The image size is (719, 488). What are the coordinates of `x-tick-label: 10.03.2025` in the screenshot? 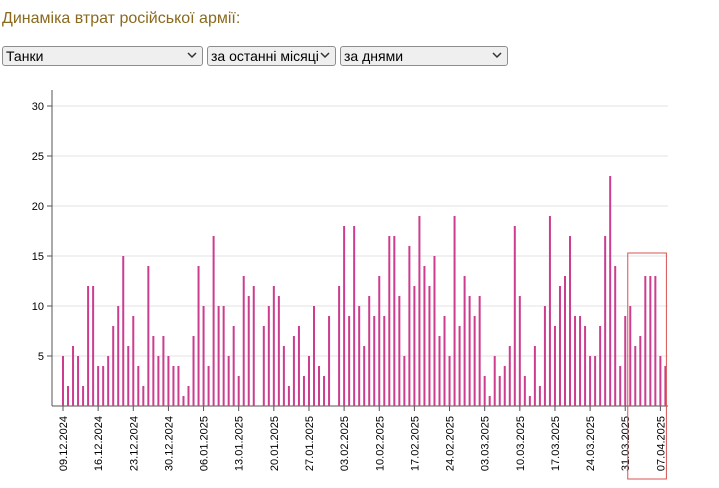 It's located at (521, 443).